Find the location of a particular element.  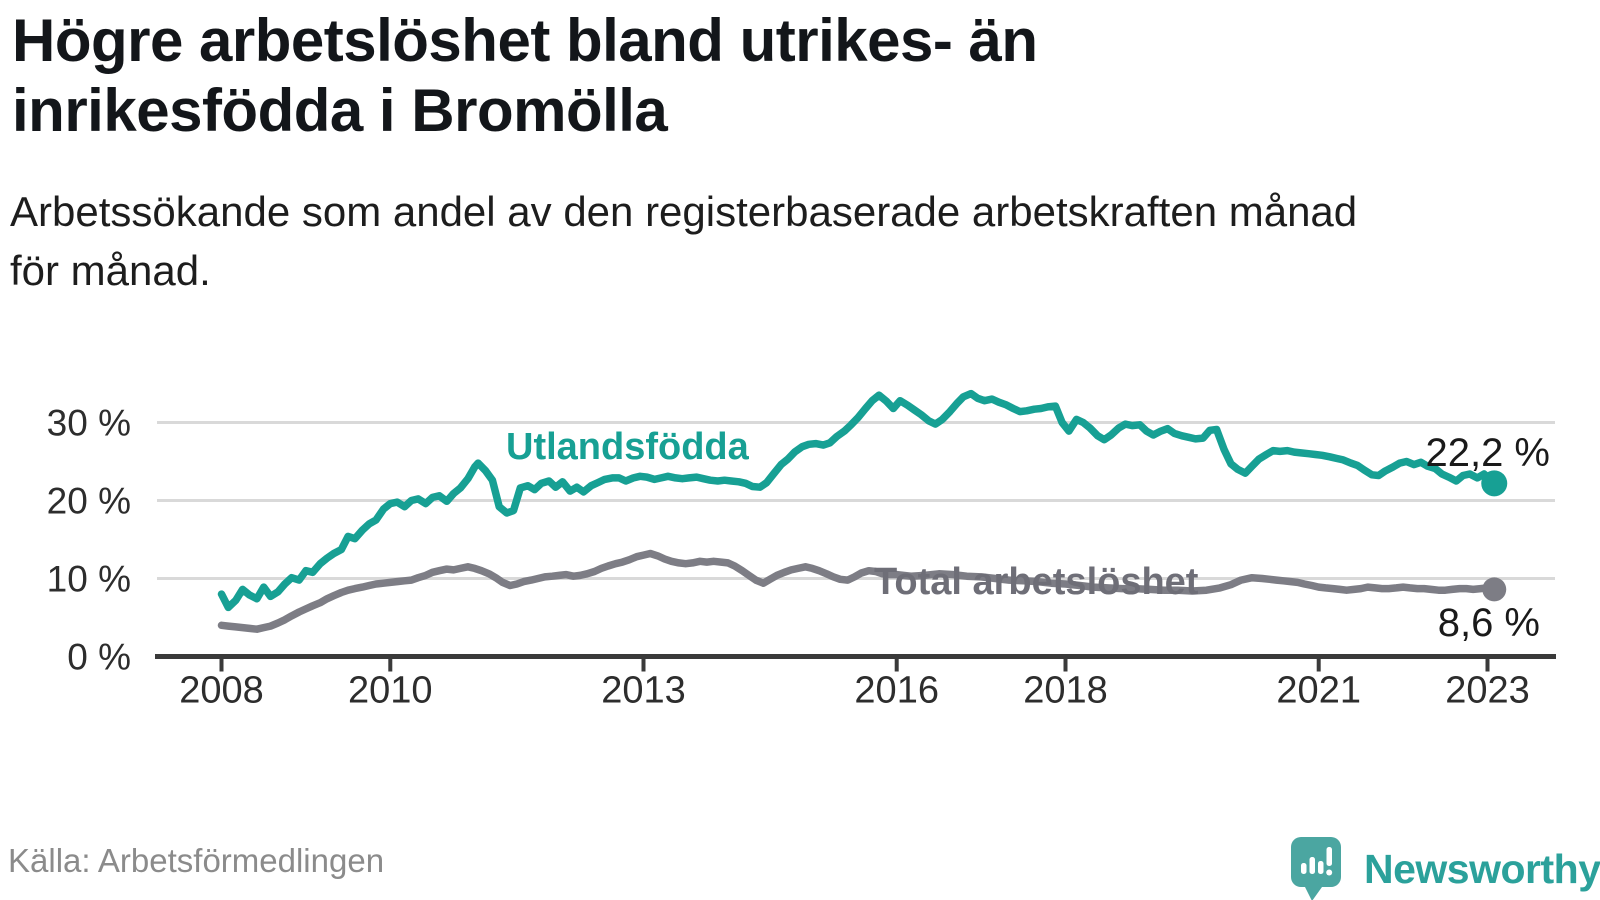

series-label-utlandsfodda: Utlandsfödda is located at coordinates (627, 447).